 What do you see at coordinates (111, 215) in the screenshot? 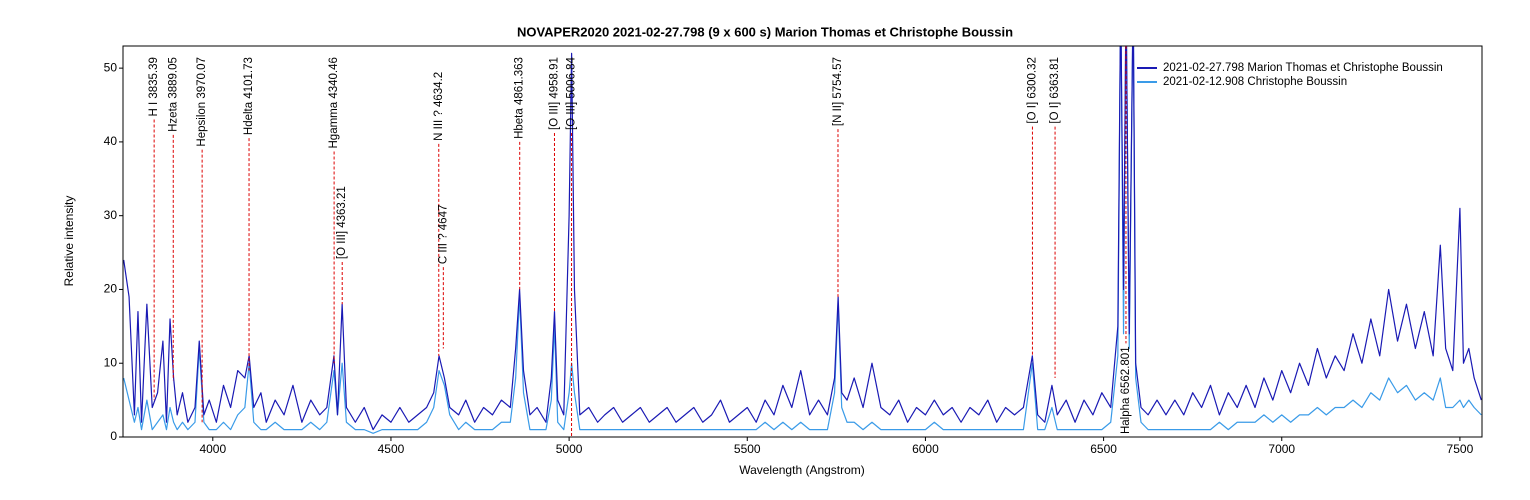
I see `y-tick-label: 30` at bounding box center [111, 215].